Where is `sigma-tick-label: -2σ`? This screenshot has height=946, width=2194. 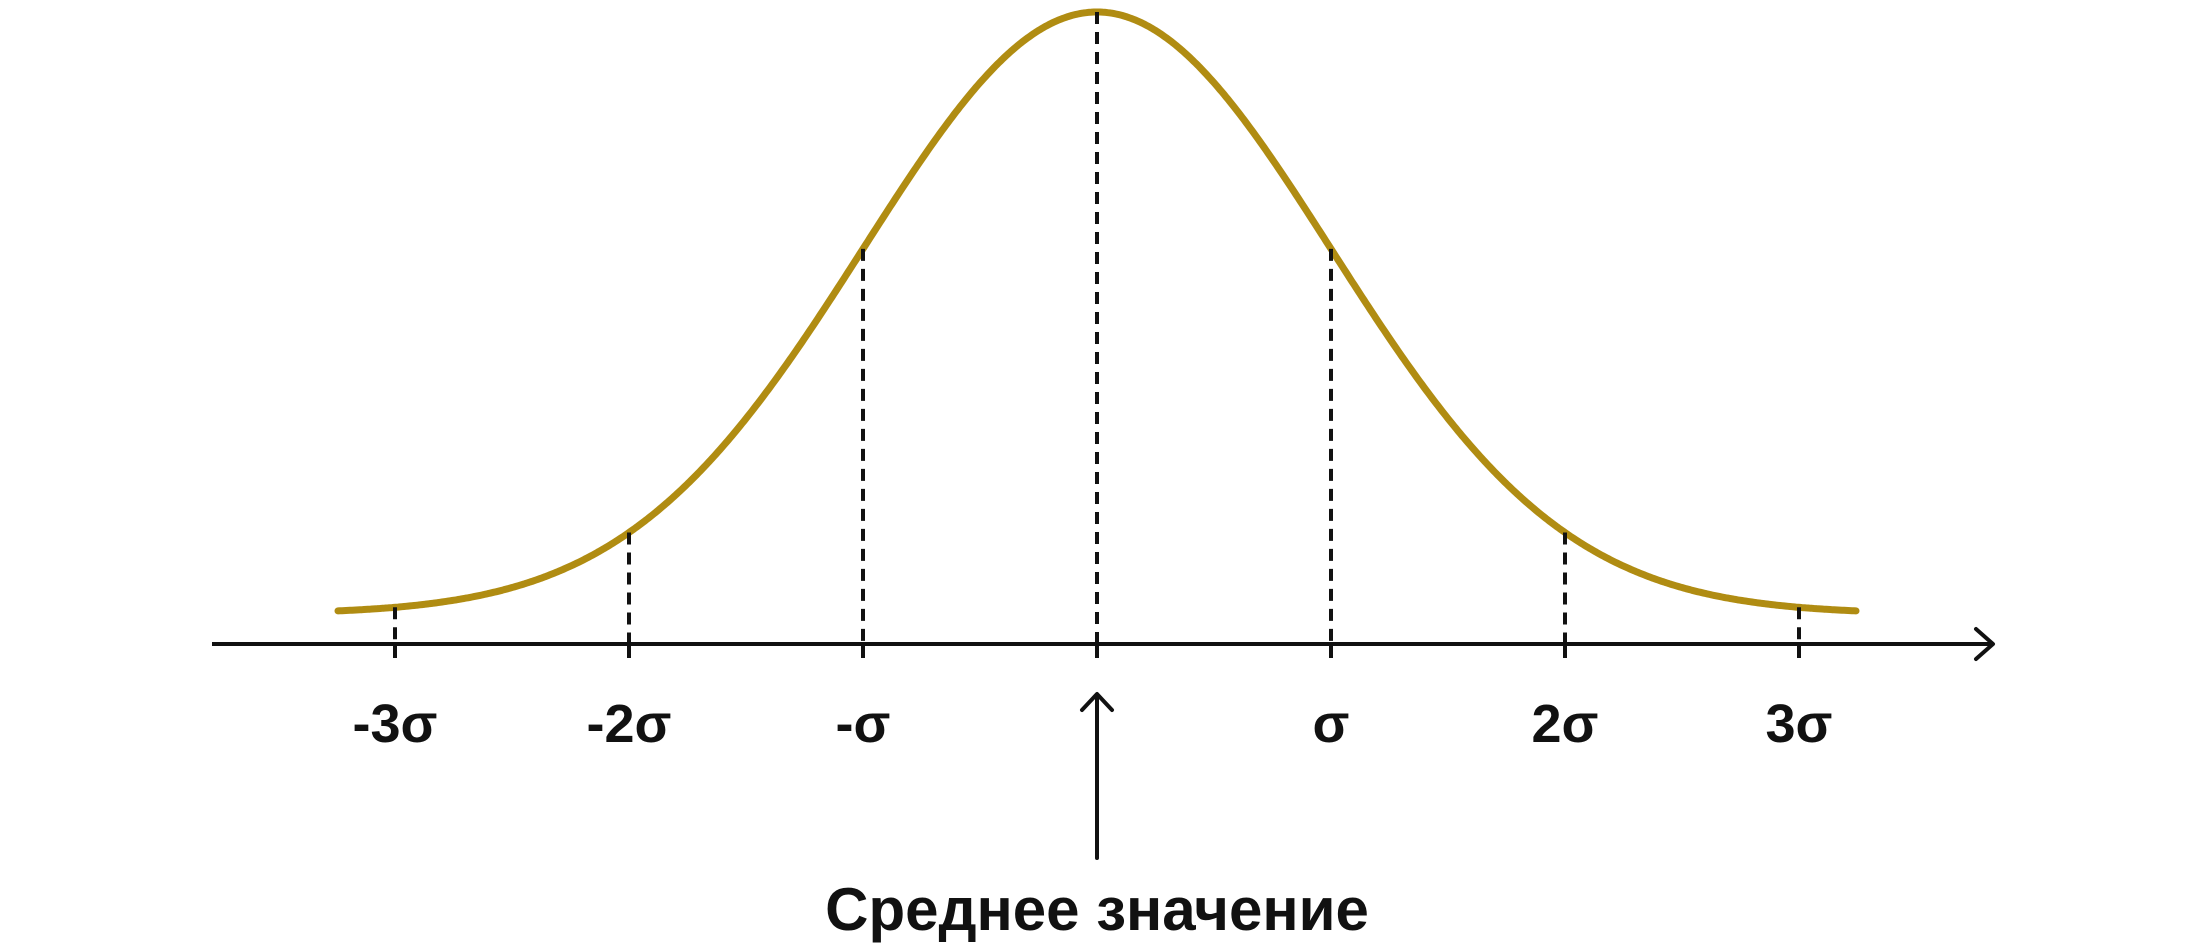
sigma-tick-label: -2σ is located at coordinates (629, 724).